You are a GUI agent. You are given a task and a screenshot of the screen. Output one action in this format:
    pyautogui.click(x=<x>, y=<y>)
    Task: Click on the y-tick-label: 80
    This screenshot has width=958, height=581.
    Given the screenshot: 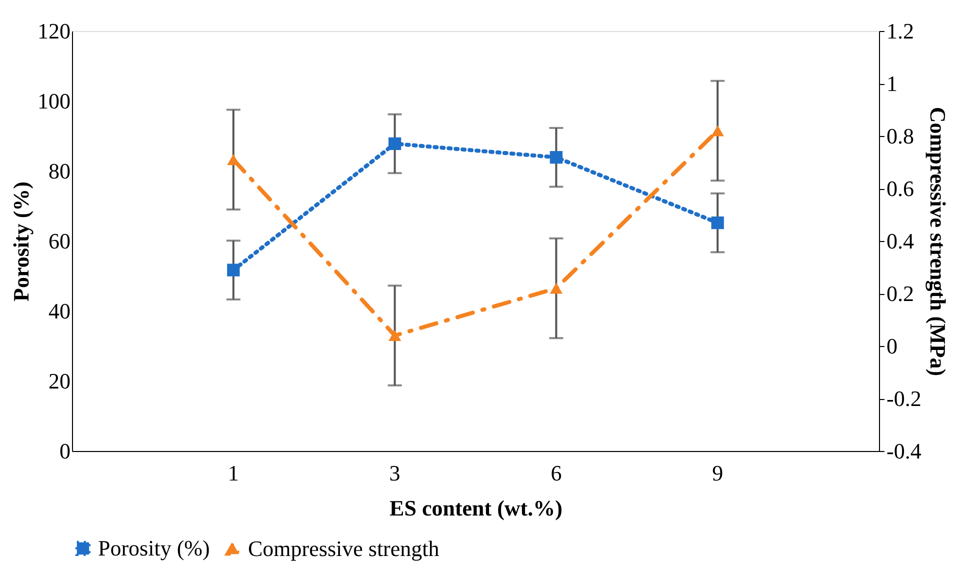 What is the action you would take?
    pyautogui.click(x=59, y=171)
    